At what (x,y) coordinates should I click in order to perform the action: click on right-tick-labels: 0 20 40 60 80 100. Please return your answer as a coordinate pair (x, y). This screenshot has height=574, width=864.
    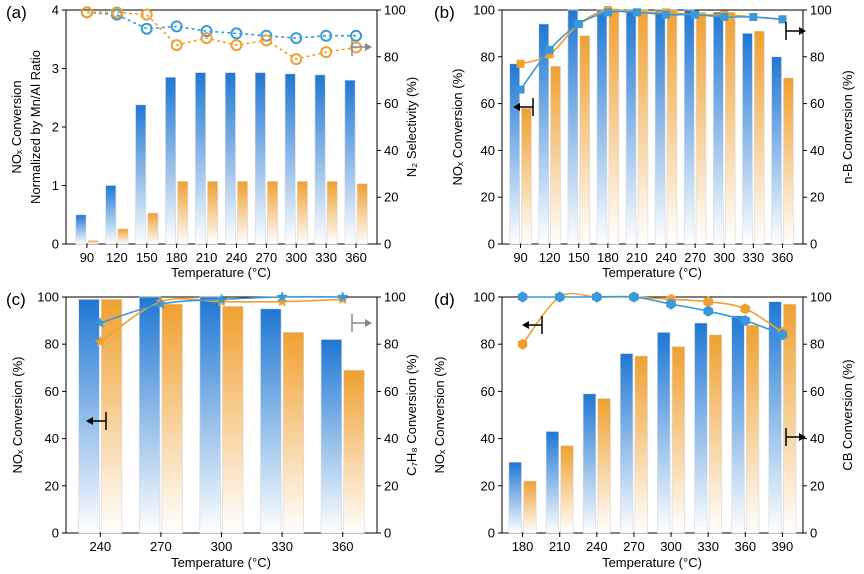
    Looking at the image, I should click on (391, 127).